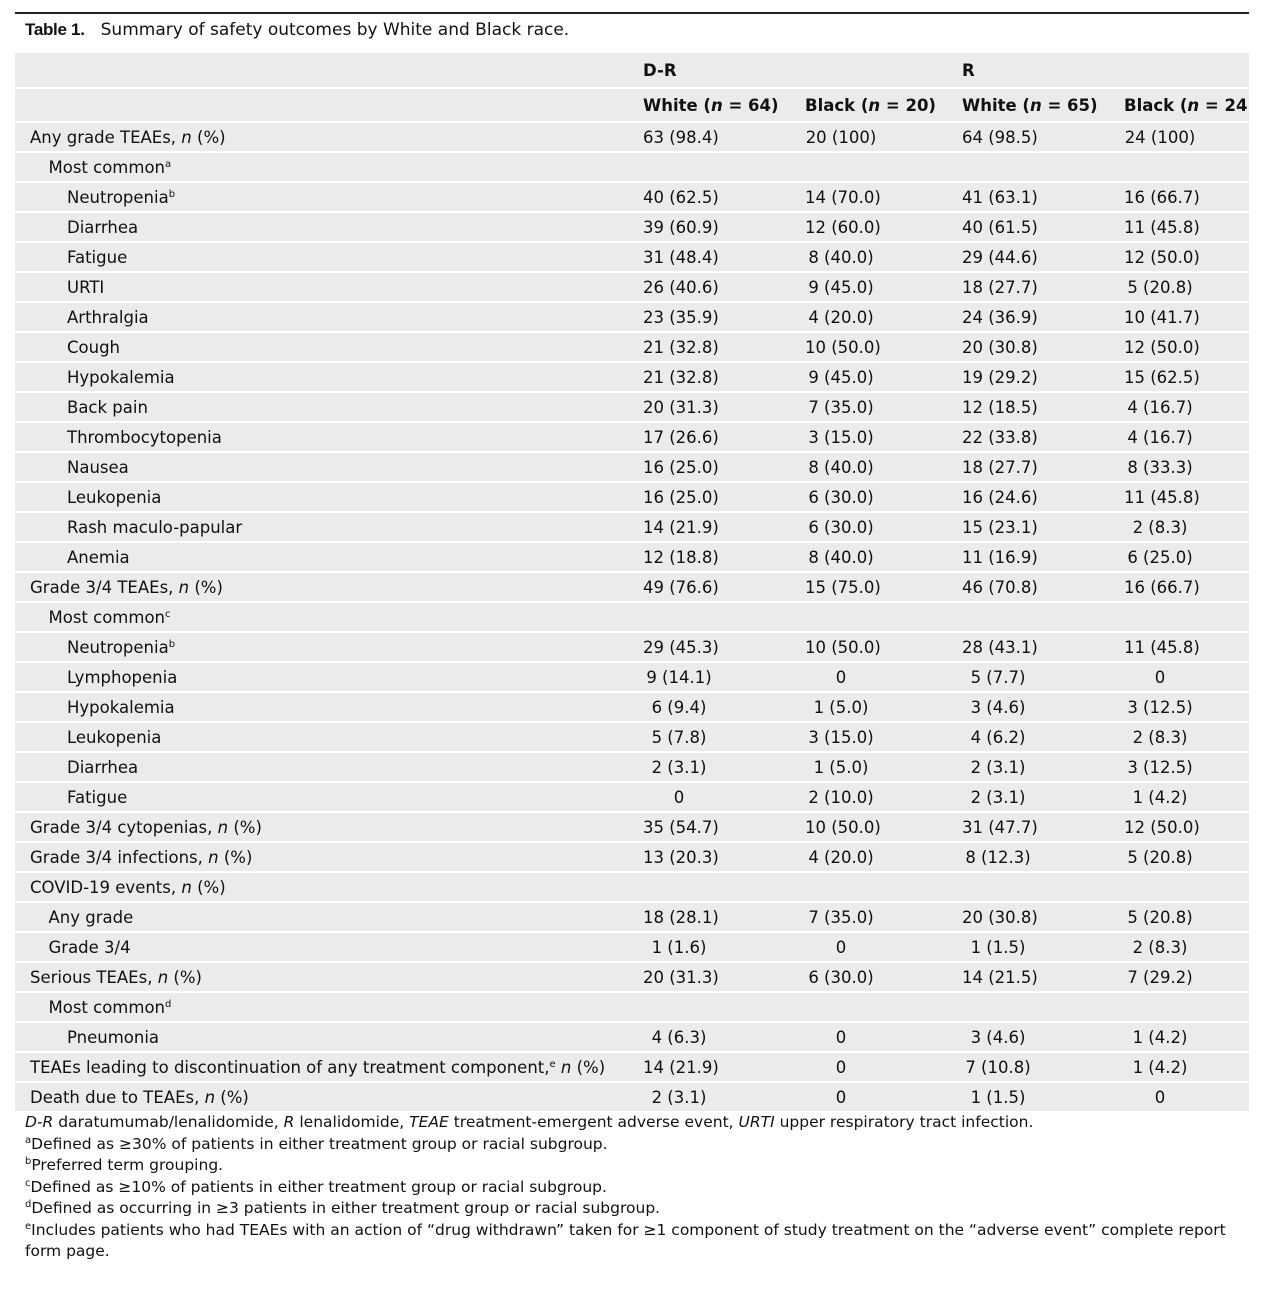 This screenshot has height=1290, width=1264. I want to click on table-row: Nausea 16 (25.0) 8 (40.0) 18 (27.7) 8 (33.3), so click(632, 467).